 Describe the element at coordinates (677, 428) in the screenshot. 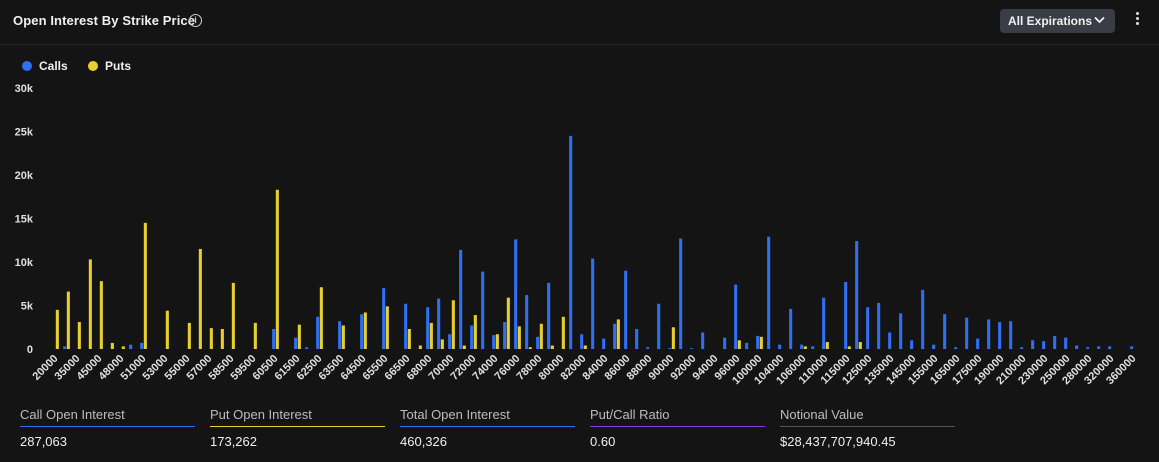

I see `stat-put-call-ratio: Put/Call Ratio 0.60` at that location.